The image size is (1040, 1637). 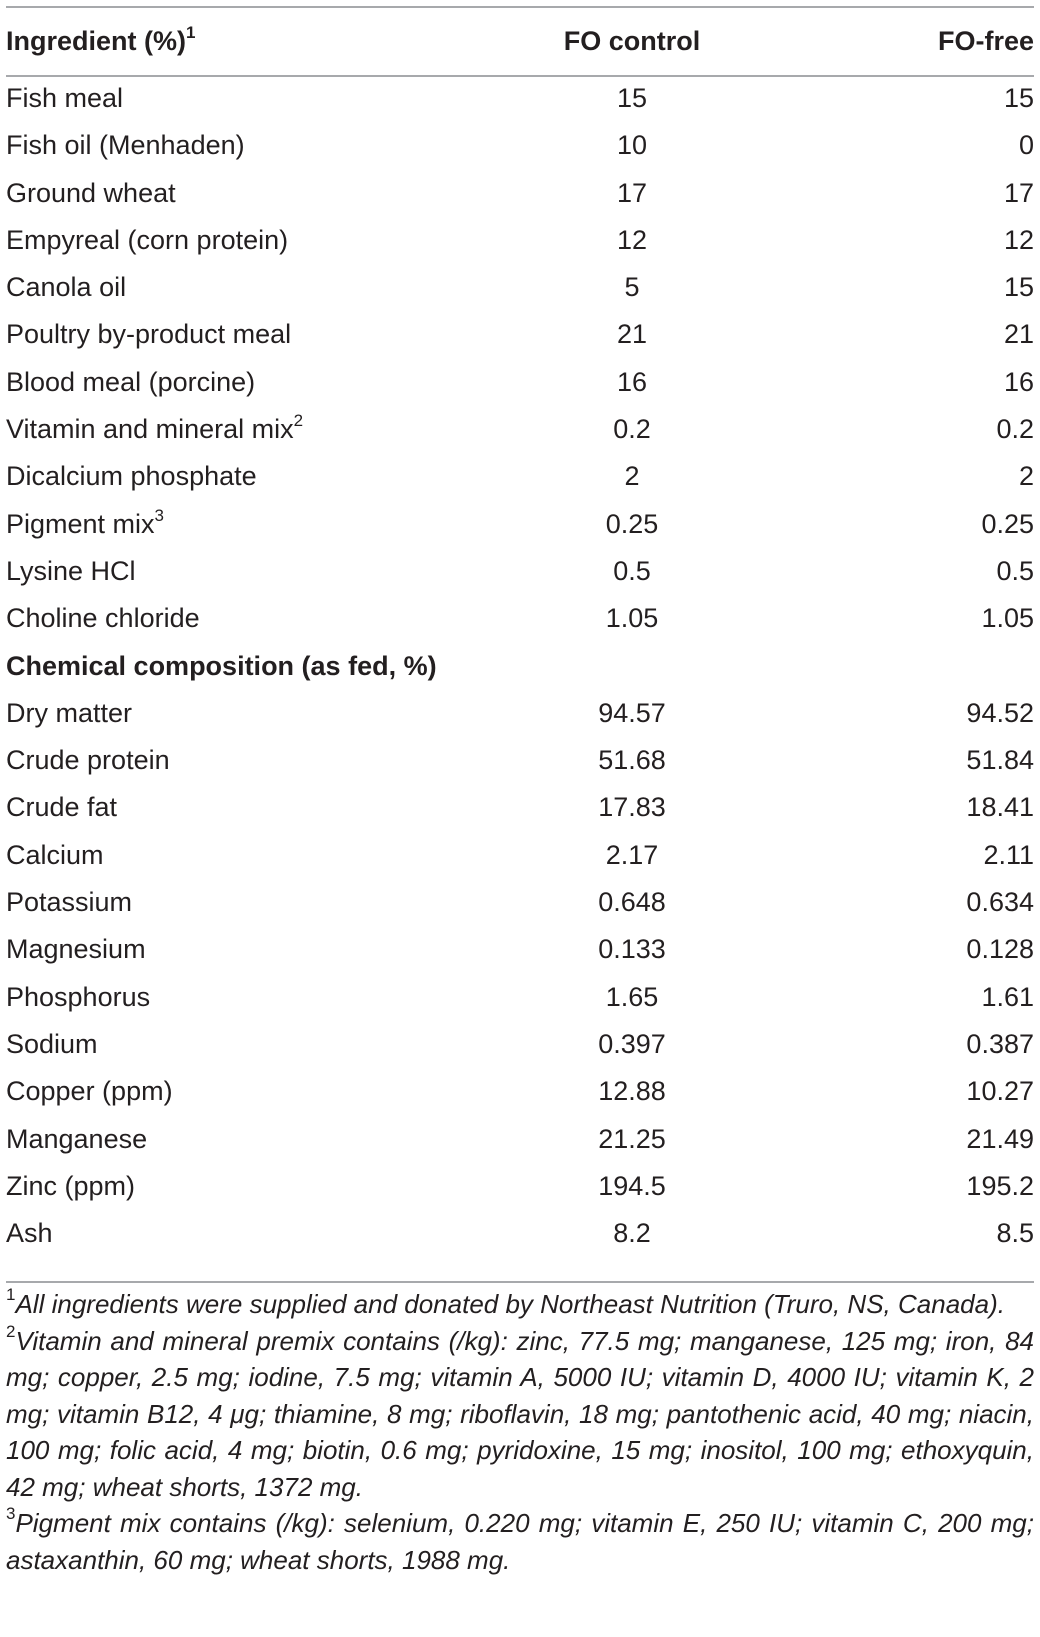 I want to click on fo-free-value: 0.387, so click(x=1000, y=1043).